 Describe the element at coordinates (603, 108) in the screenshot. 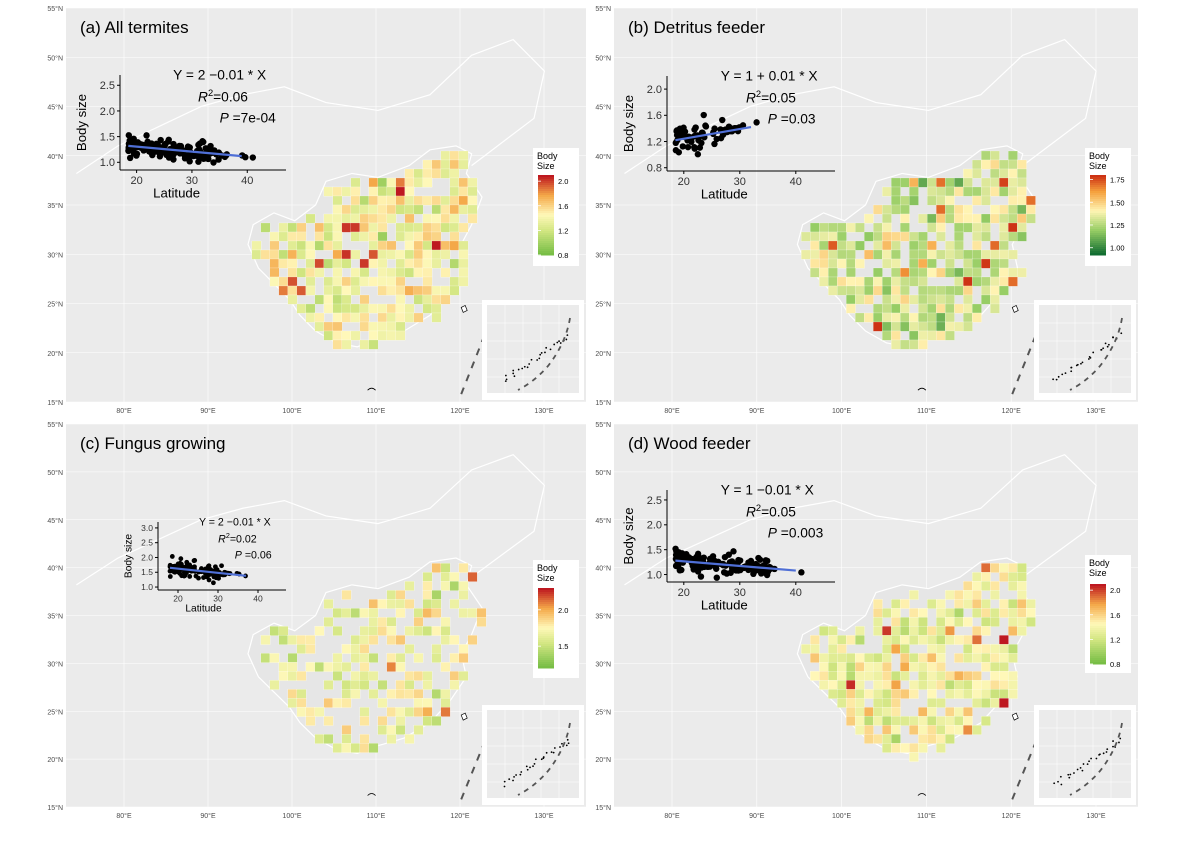

I see `lat-tick-label: 45°N` at that location.